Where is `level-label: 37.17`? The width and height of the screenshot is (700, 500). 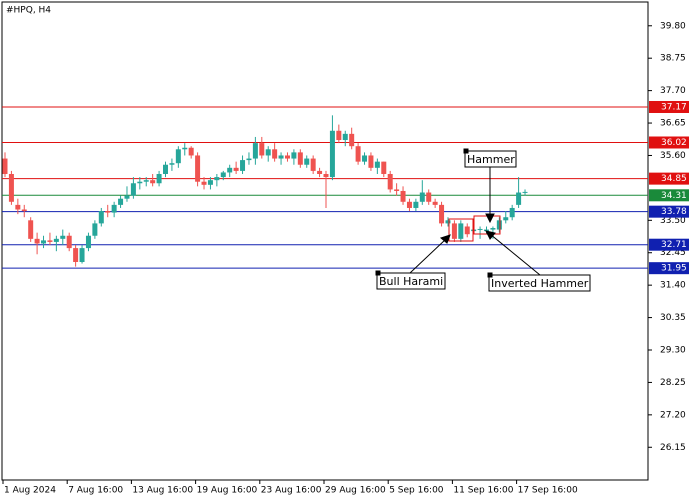 level-label: 37.17 is located at coordinates (674, 107).